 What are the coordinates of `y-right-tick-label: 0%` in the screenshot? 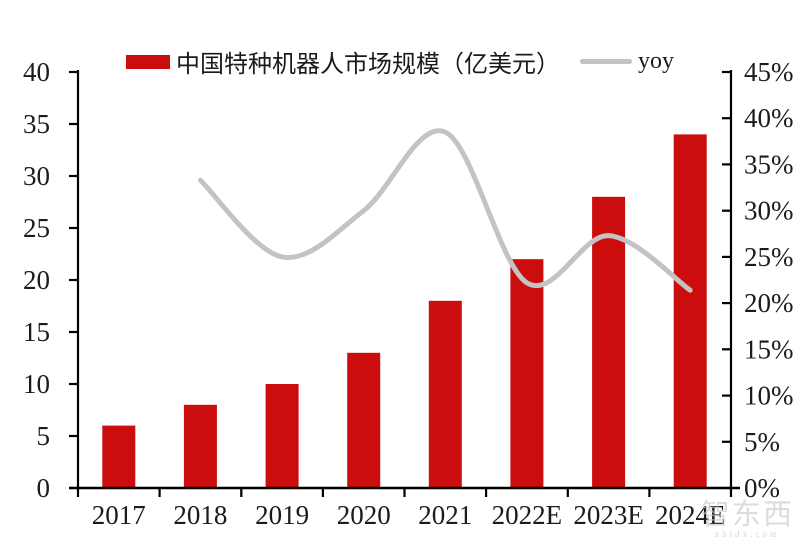 It's located at (762, 488).